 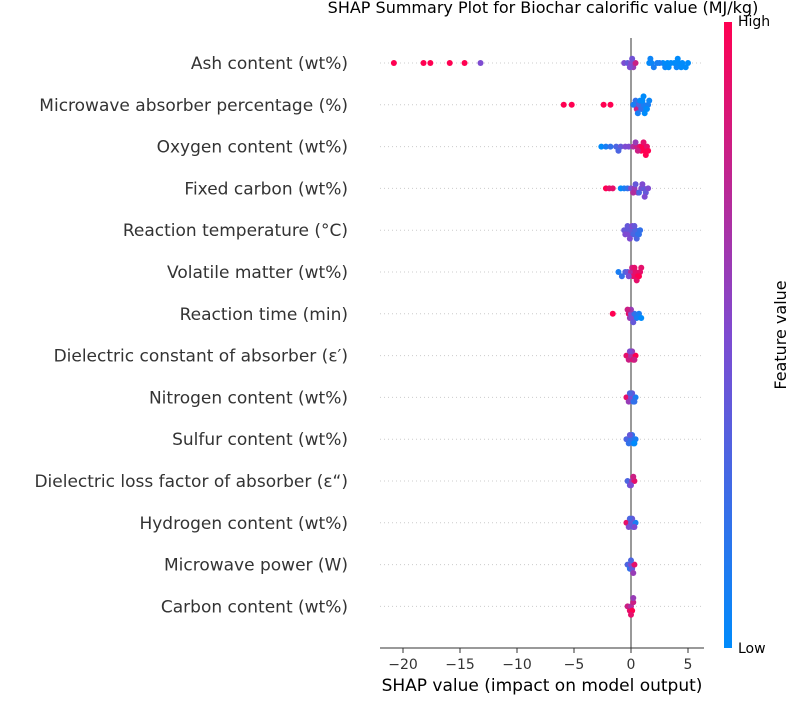 I want to click on feature-label: Oxygen content (wt%), so click(x=252, y=148).